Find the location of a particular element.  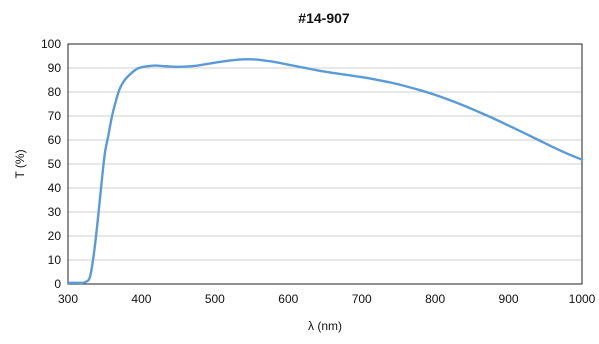

y-tick-label: 0 is located at coordinates (57, 284).